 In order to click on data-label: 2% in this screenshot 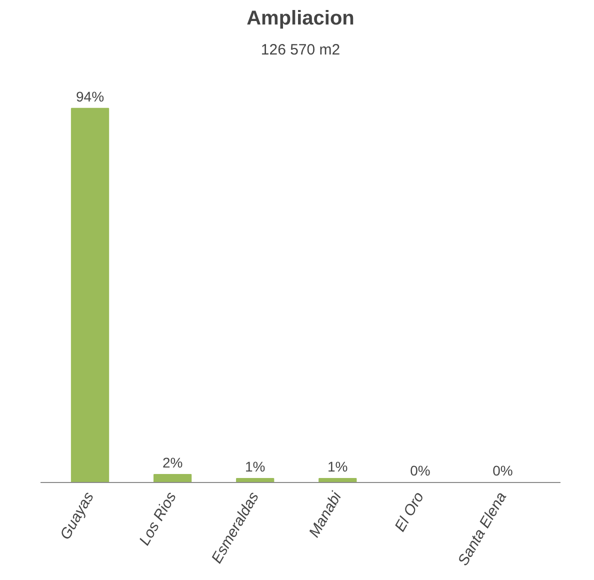, I will do `click(172, 462)`.